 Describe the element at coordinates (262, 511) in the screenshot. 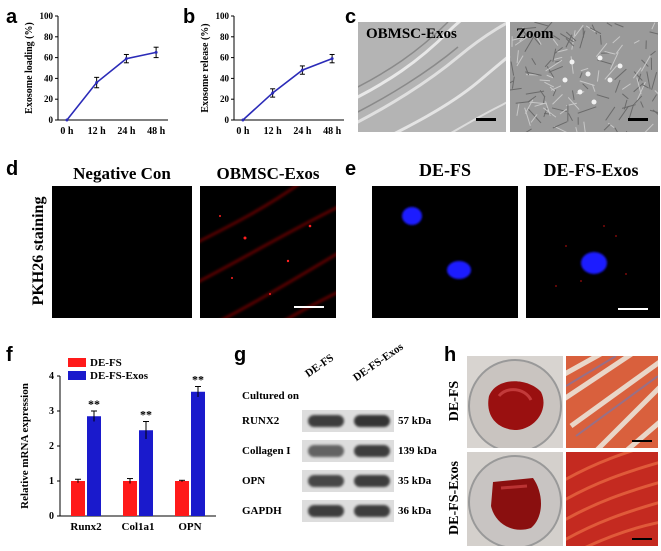

I see `western-row-label: GAPDH` at that location.